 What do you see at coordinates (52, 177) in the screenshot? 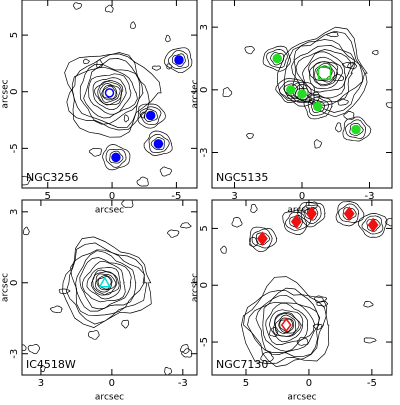
I see `panel-label: NGC3256` at bounding box center [52, 177].